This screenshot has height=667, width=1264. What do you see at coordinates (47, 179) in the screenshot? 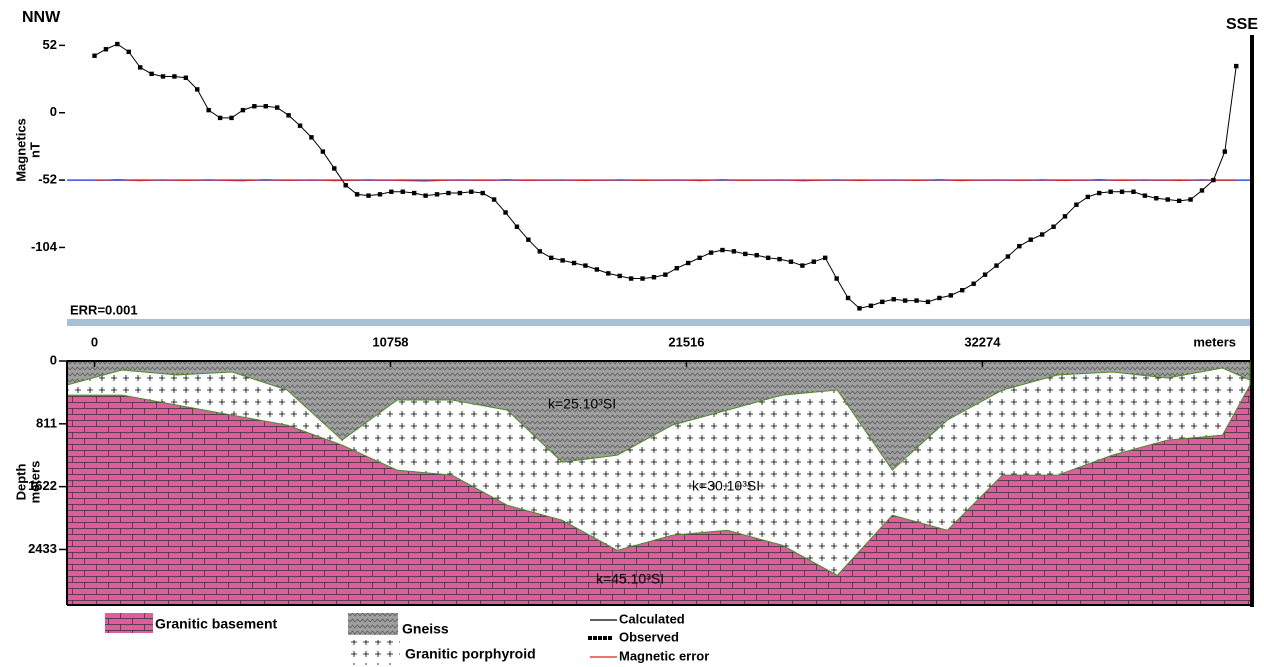
I see `y-tick-label: -52` at bounding box center [47, 179].